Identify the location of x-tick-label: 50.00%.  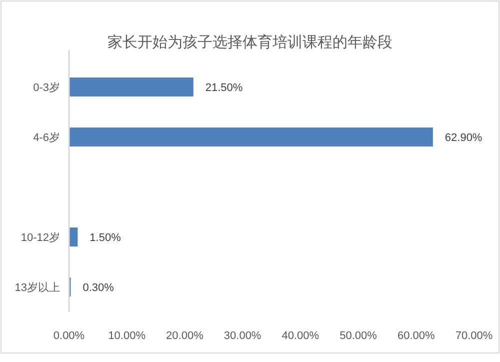
(359, 336).